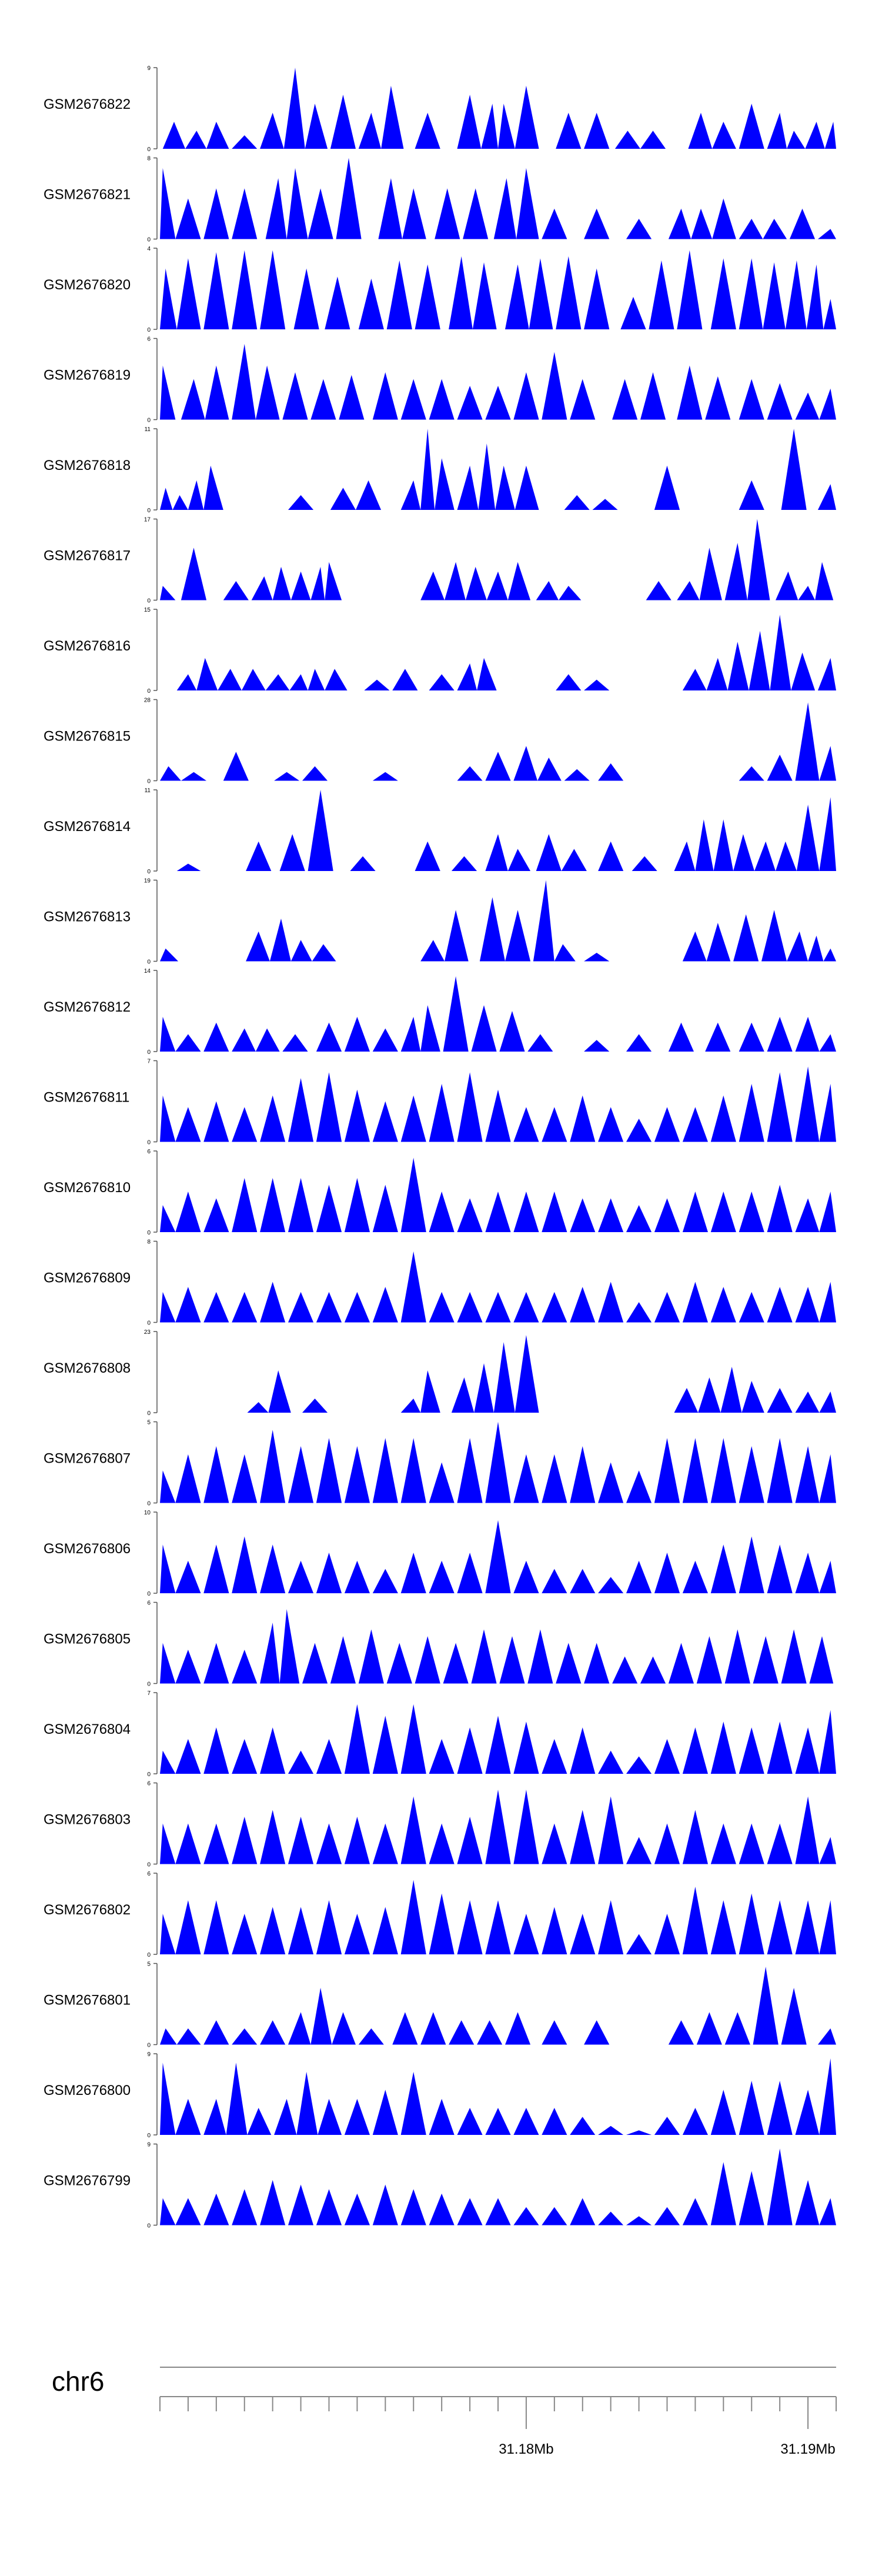  What do you see at coordinates (87, 737) in the screenshot?
I see `track-label: GSM2676815` at bounding box center [87, 737].